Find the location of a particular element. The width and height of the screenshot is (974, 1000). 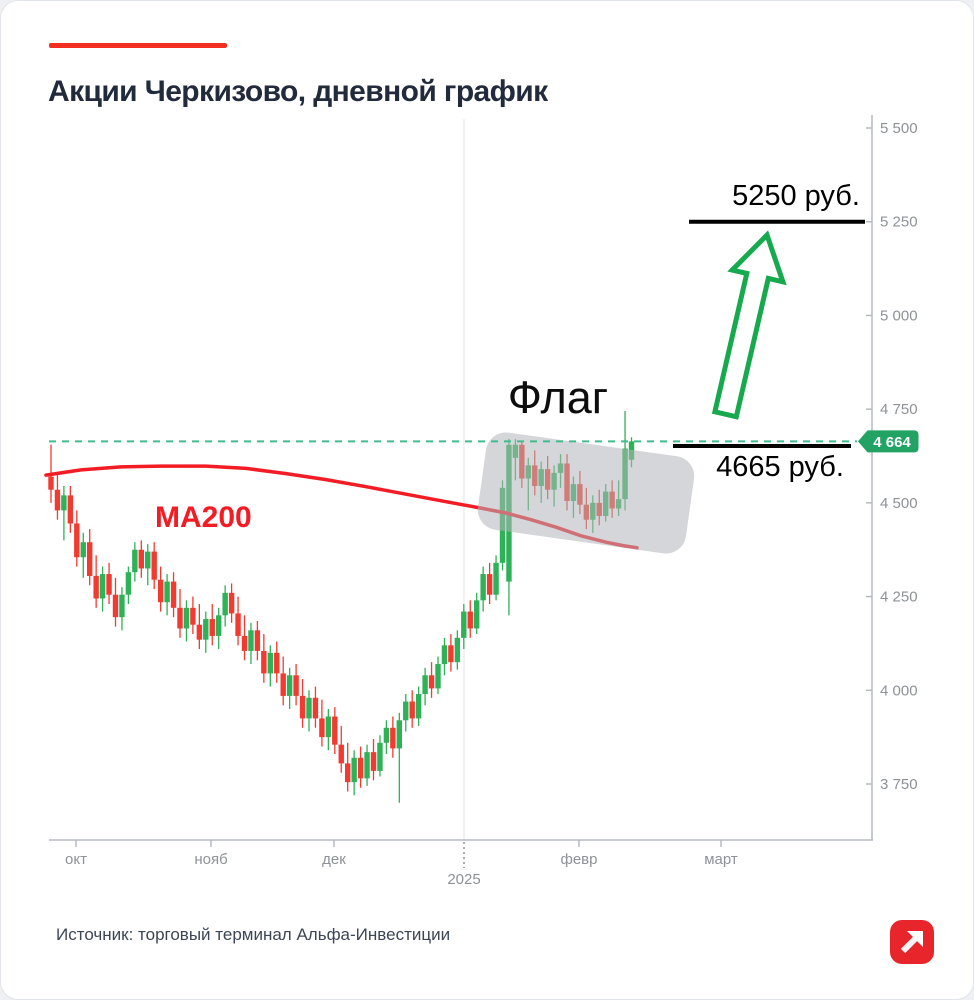

x-tick-label: март is located at coordinates (721, 859).